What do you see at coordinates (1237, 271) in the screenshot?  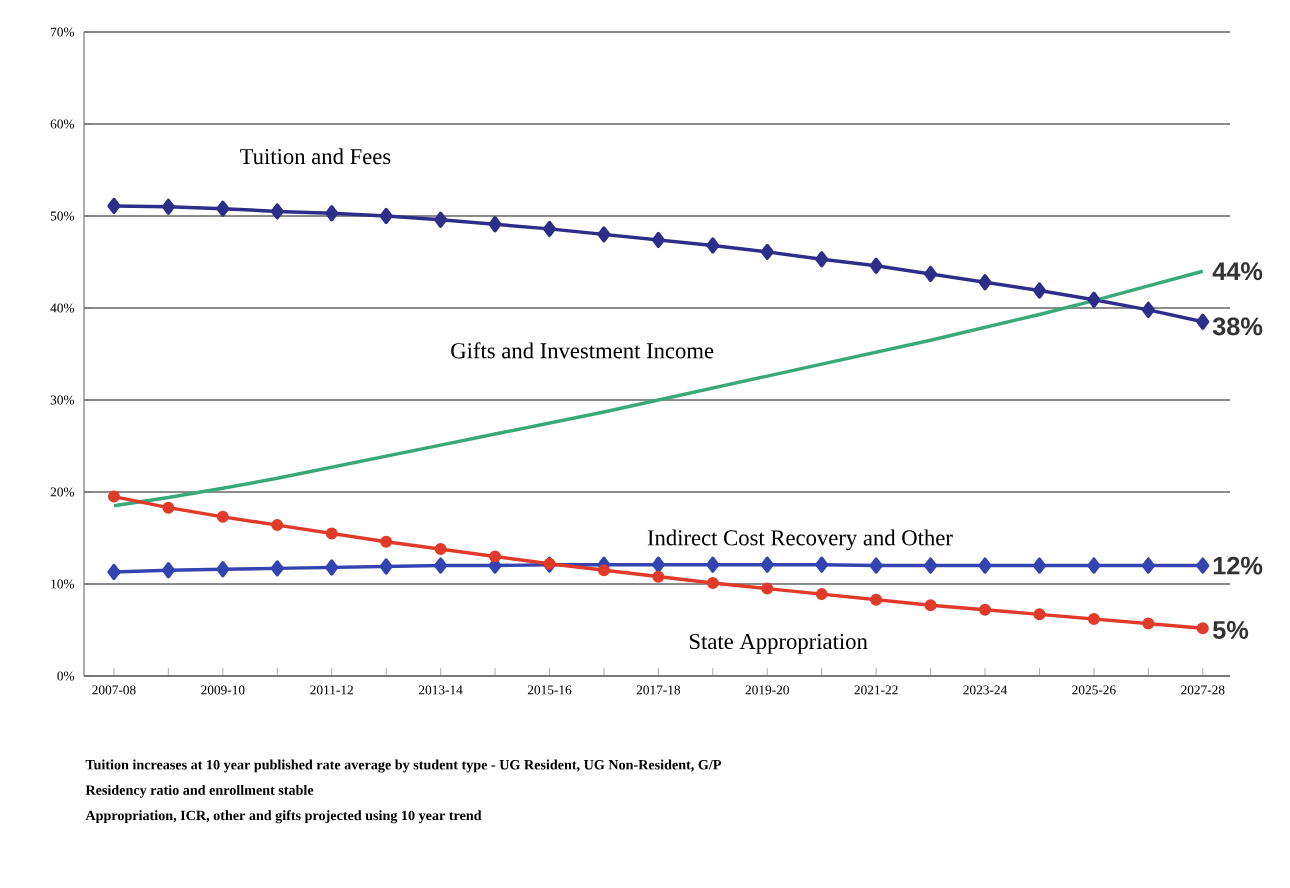 I see `annotation: 44%` at bounding box center [1237, 271].